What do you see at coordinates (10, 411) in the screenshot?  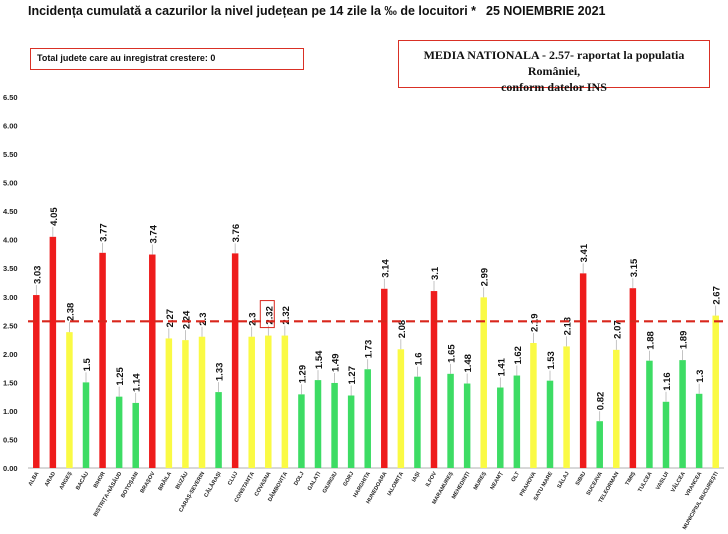 I see `y-tick-label: 1.00` at bounding box center [10, 411].